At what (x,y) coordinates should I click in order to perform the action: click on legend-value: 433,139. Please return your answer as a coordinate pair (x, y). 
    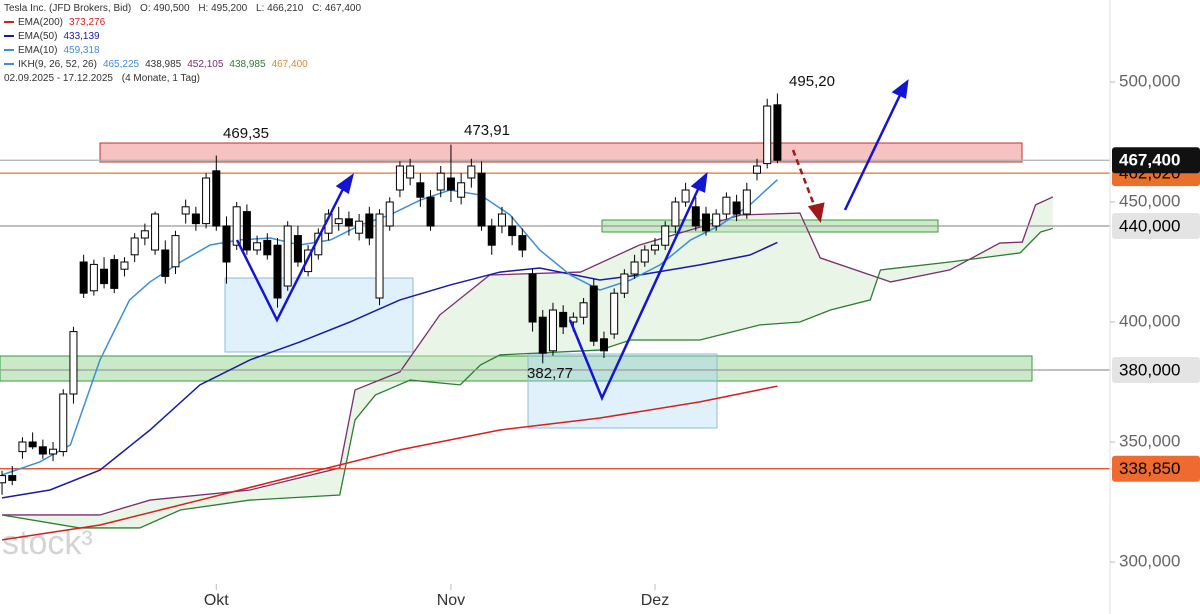
    Looking at the image, I should click on (81, 36).